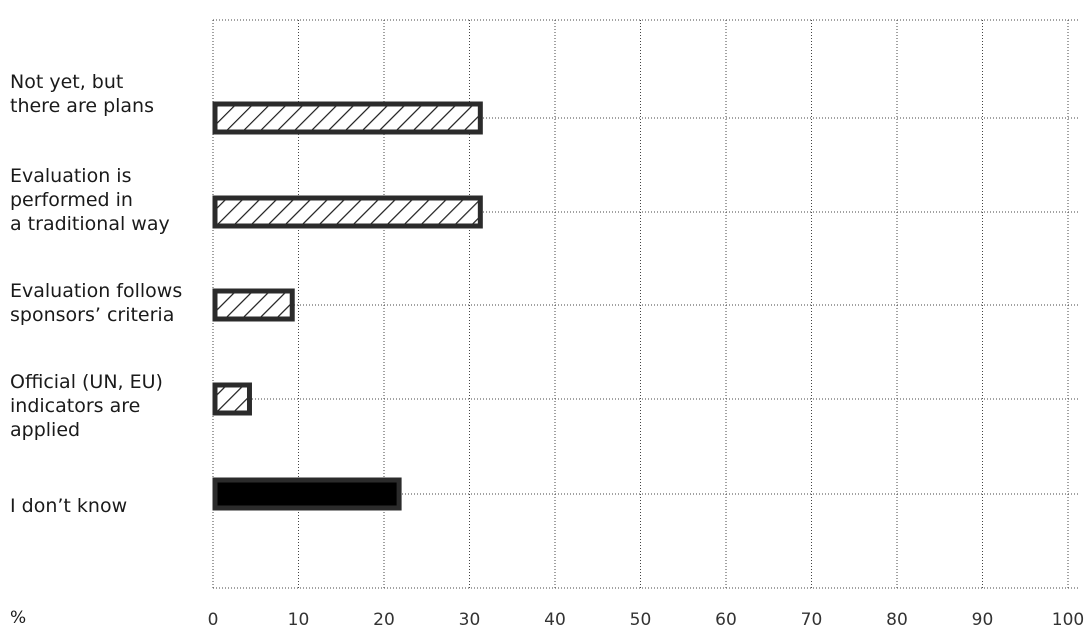 This screenshot has width=1091, height=629. Describe the element at coordinates (726, 619) in the screenshot. I see `x-tick-label: 60` at that location.